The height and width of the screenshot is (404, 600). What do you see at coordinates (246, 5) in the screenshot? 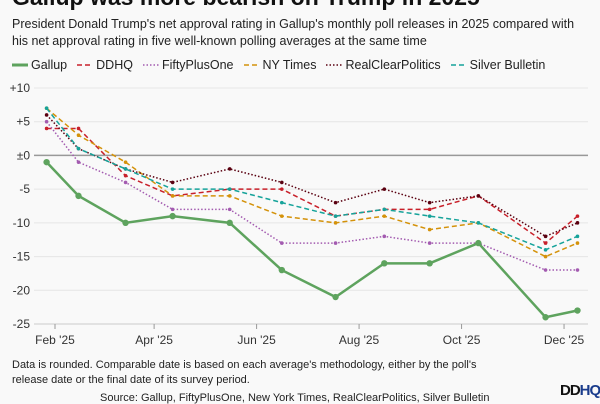
I see `chart-title: Gallup was more bearish on Trump in 2025` at bounding box center [246, 5].